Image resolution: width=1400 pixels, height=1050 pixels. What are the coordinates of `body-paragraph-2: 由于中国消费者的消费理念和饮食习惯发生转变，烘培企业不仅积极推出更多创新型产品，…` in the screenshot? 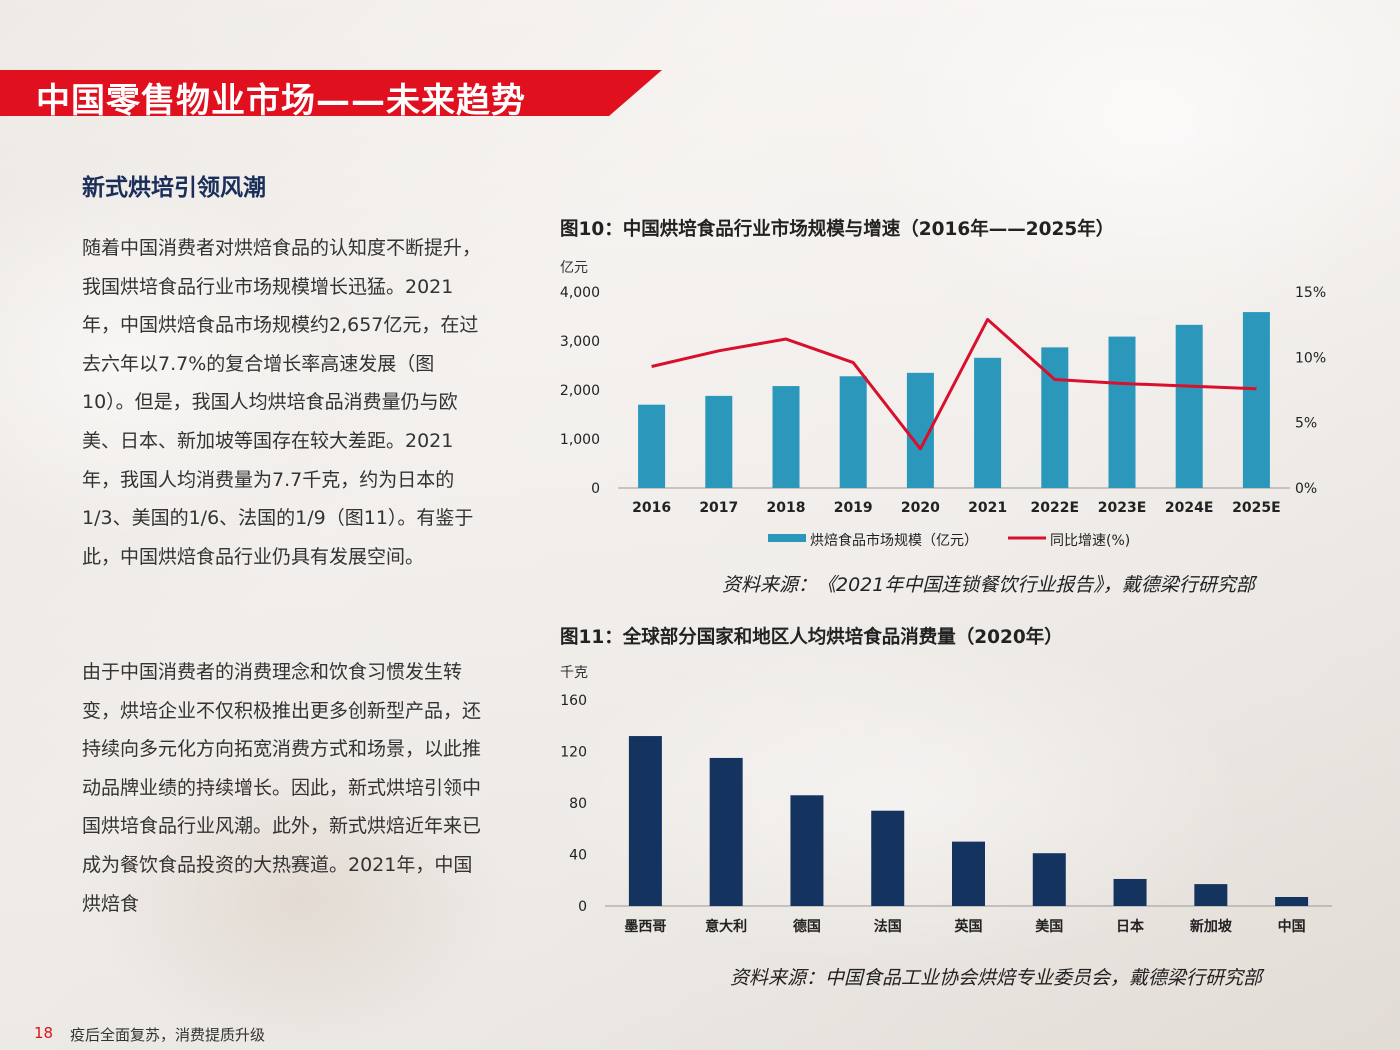 It's located at (282, 788).